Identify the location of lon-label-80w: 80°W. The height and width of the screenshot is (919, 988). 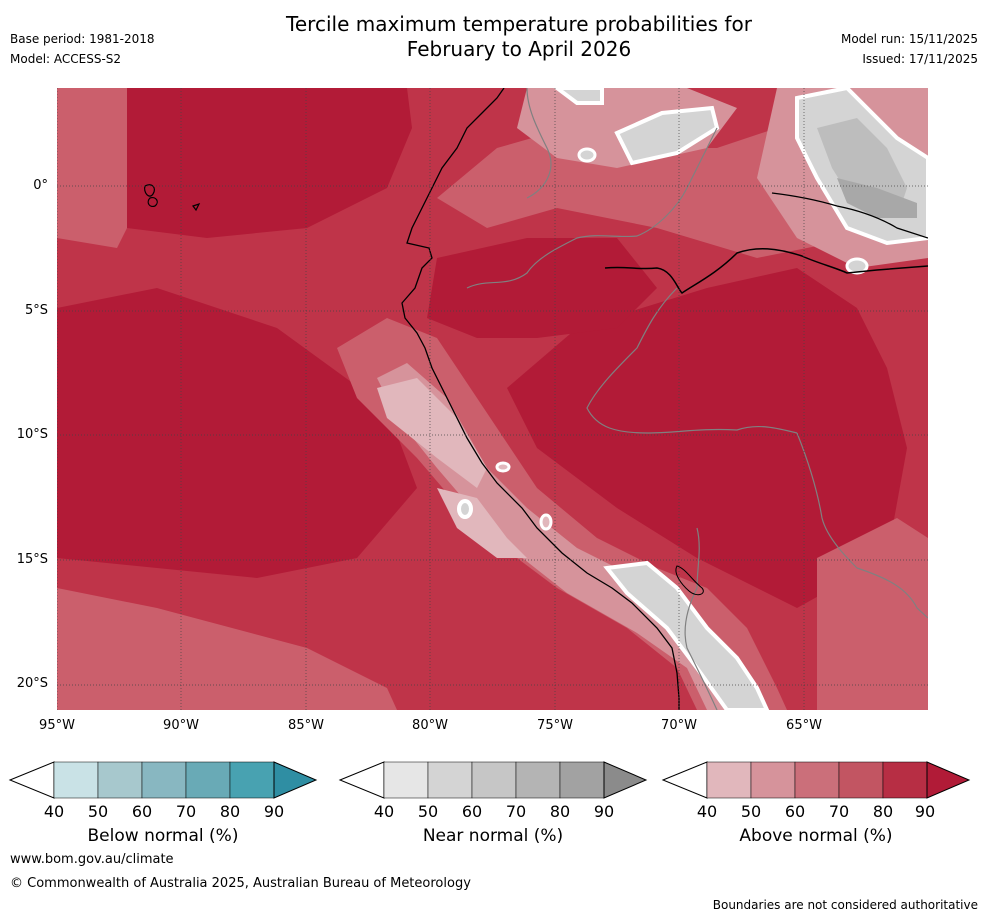
(430, 725).